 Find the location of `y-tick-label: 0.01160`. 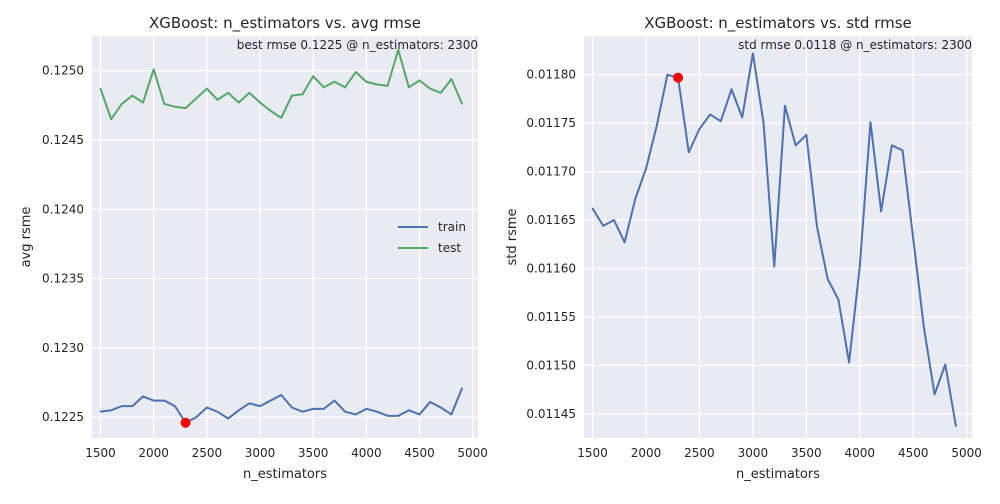

y-tick-label: 0.01160 is located at coordinates (551, 268).